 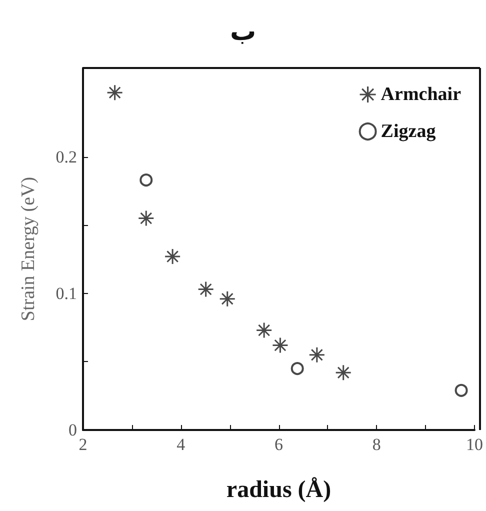 I want to click on chart-title: ب, so click(x=243, y=32).